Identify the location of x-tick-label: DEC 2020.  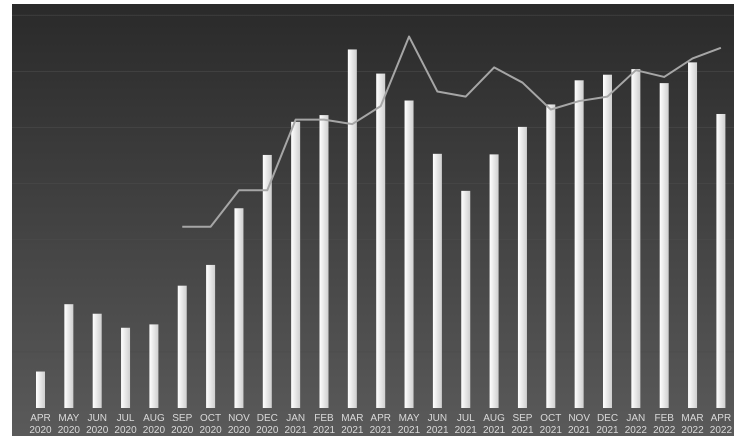
(267, 424).